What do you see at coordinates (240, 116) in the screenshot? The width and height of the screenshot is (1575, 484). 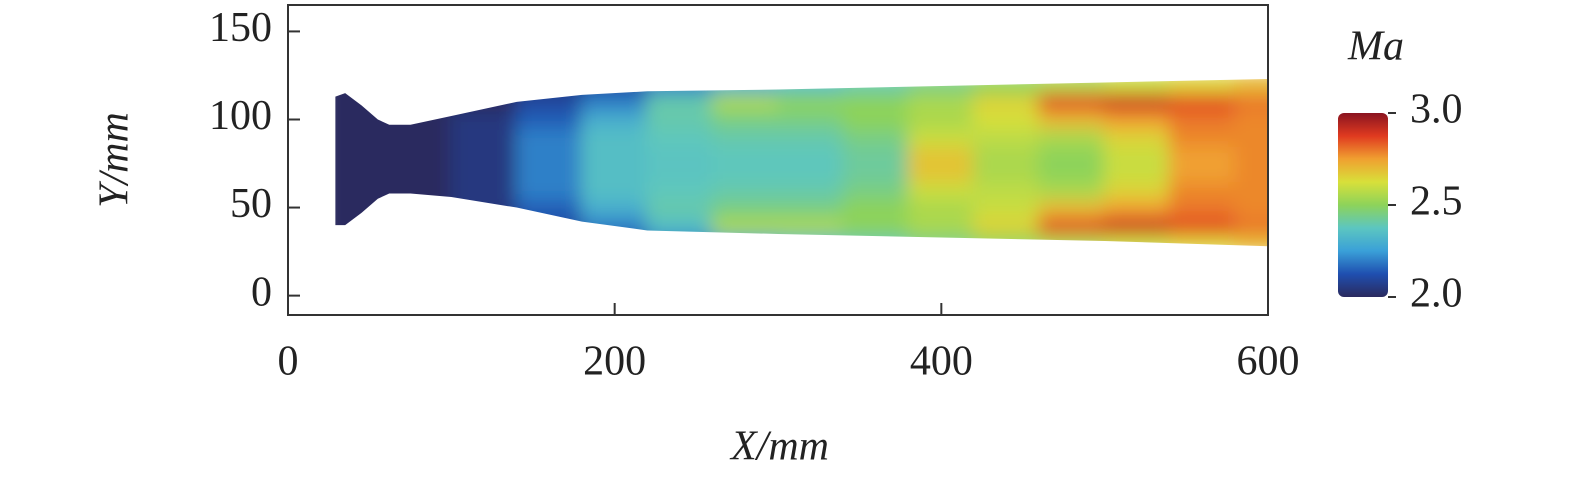 I see `y-tick-label: 100` at bounding box center [240, 116].